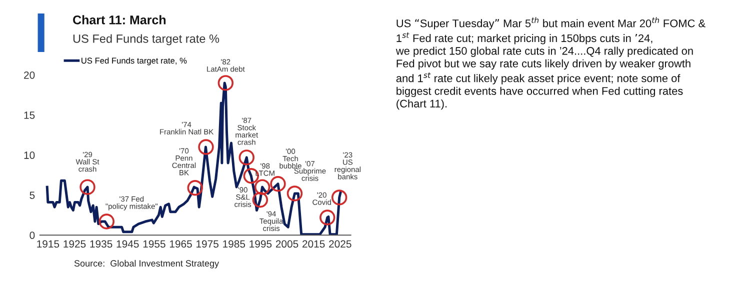  I want to click on x-tick-label: 1955, so click(154, 244).